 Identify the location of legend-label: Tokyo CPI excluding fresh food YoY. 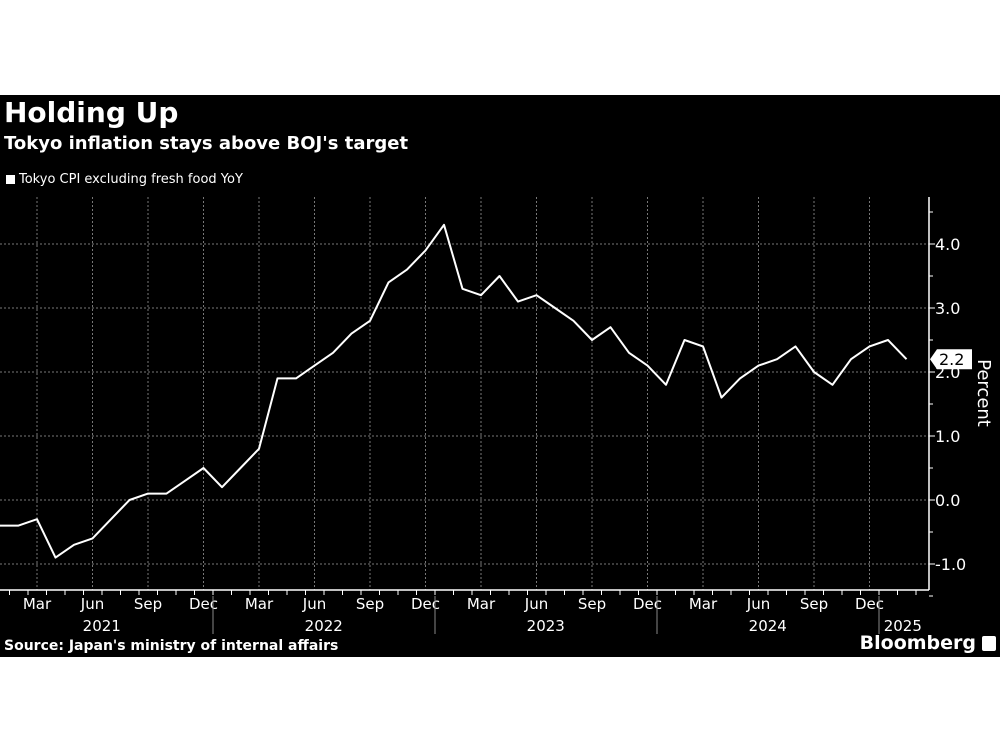
(131, 179).